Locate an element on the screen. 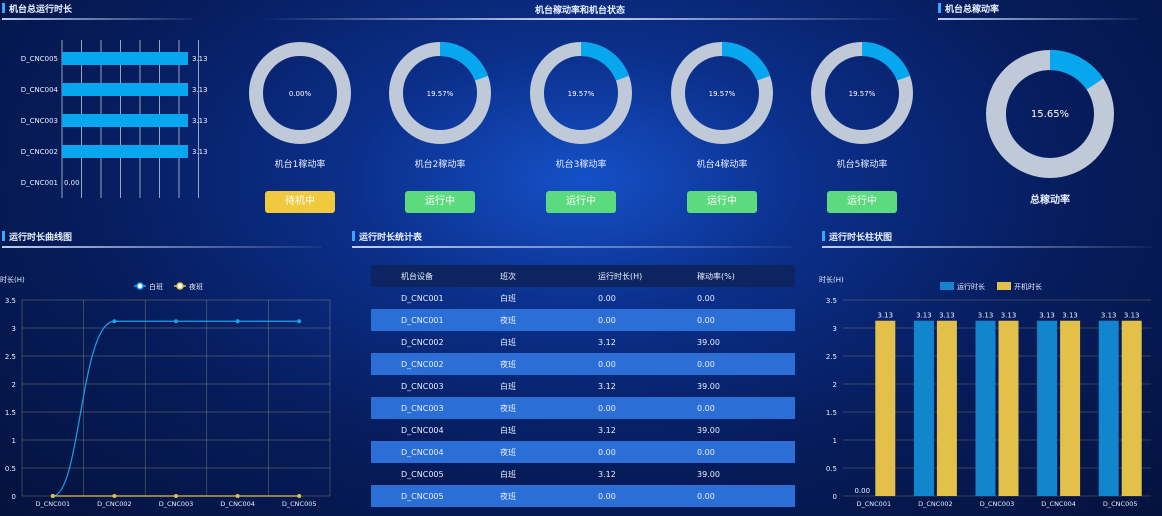 The height and width of the screenshot is (516, 1162). y-tick-label: D_CNC004 is located at coordinates (40, 90).